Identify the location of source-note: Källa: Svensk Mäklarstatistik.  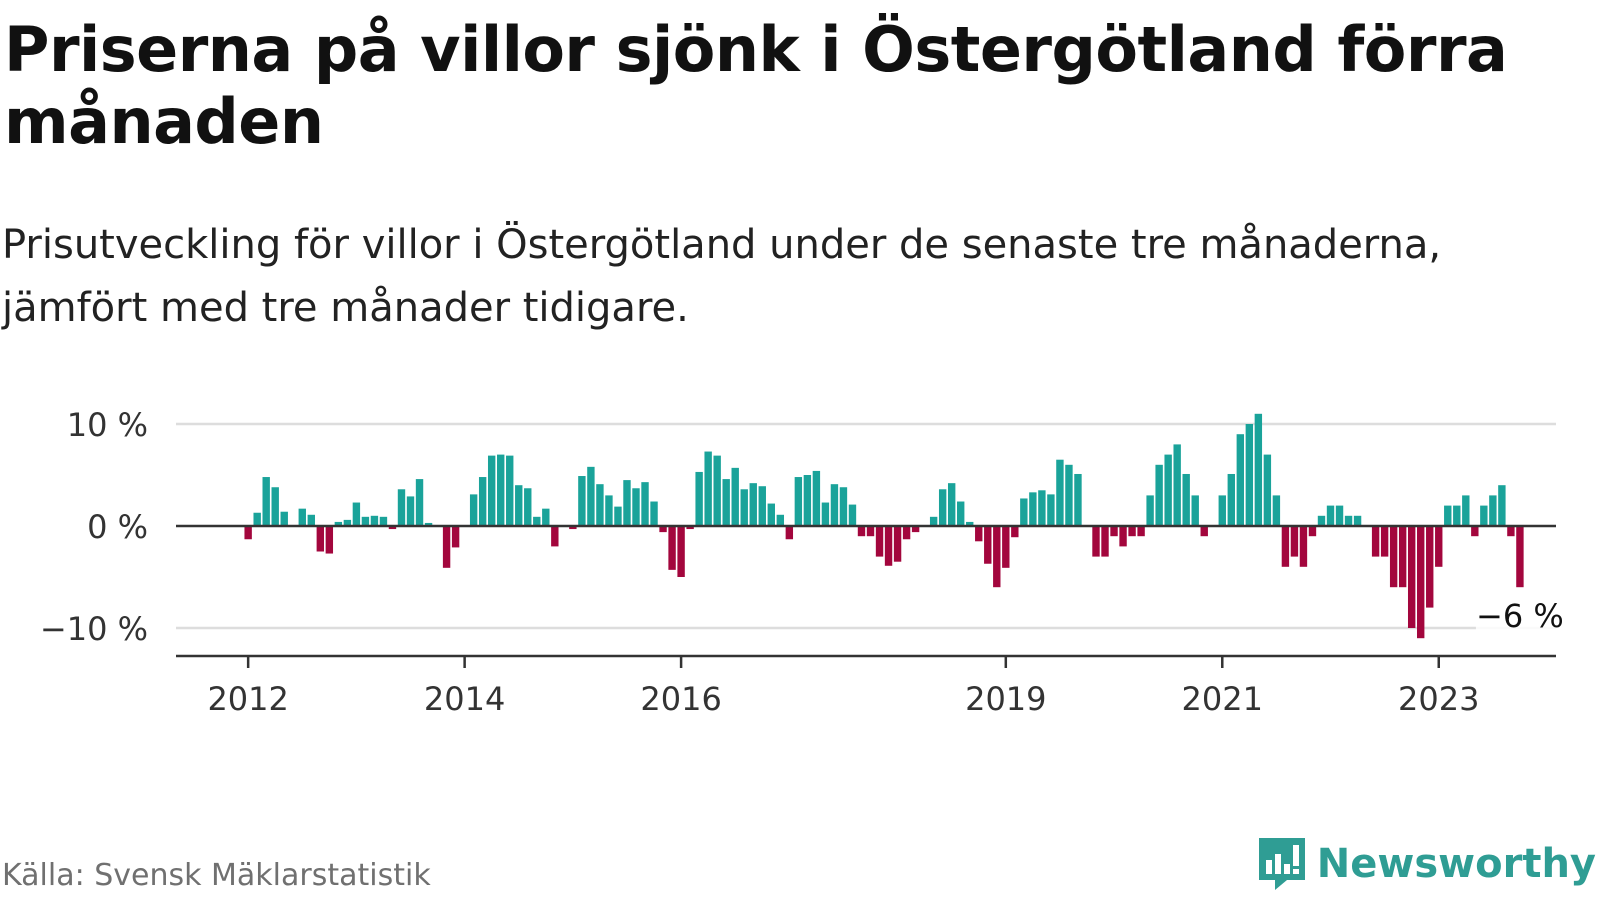
(216, 875).